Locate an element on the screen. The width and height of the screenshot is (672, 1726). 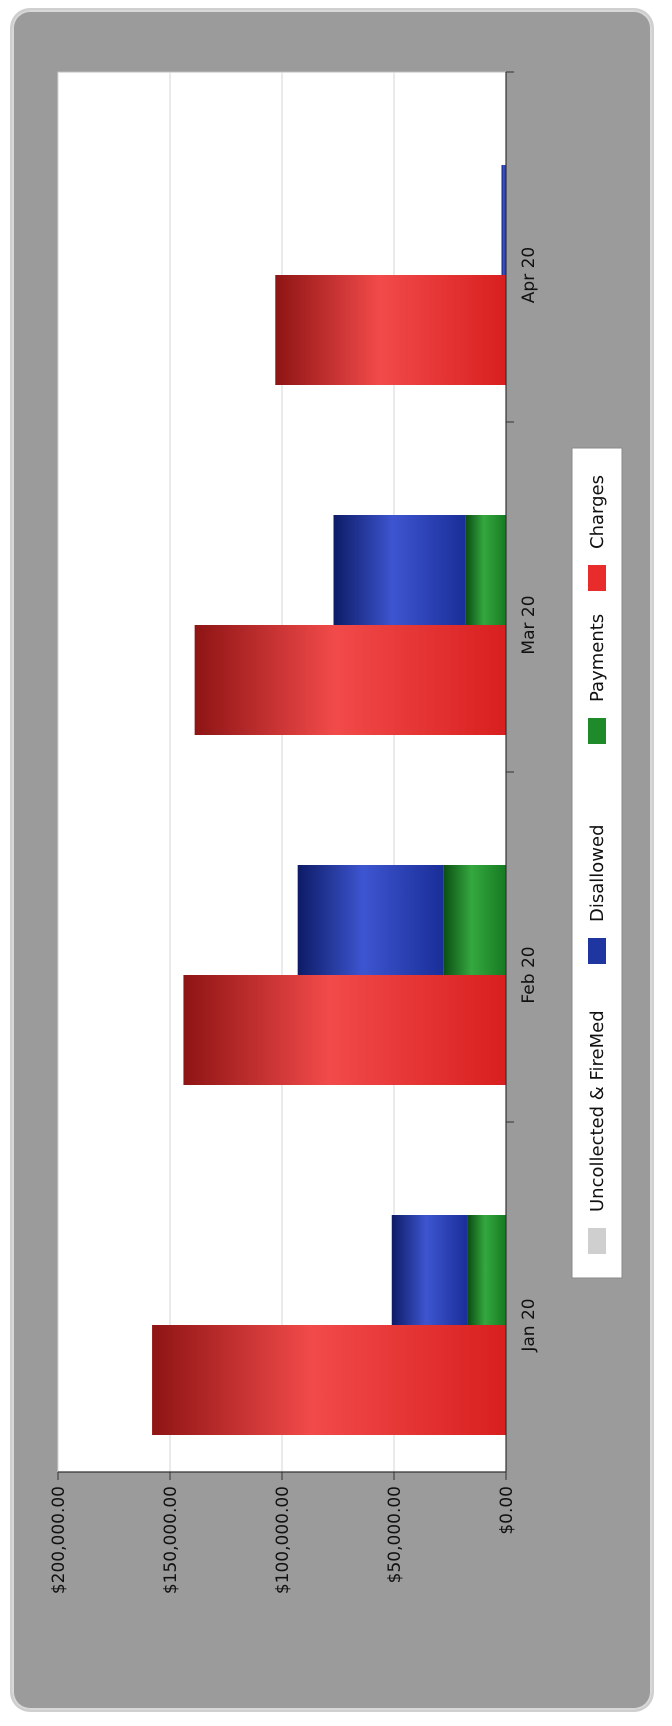
legend-label-charges: Charges is located at coordinates (597, 512).